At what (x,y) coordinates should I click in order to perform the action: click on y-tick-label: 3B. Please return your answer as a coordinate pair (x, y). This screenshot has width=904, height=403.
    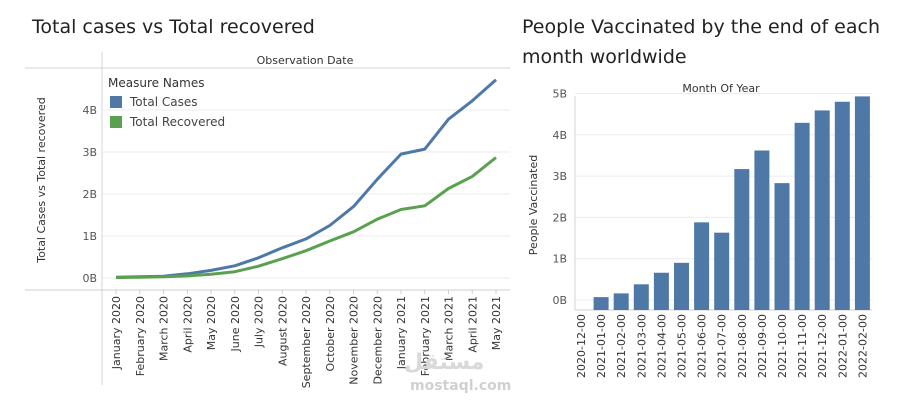
    Looking at the image, I should click on (89, 152).